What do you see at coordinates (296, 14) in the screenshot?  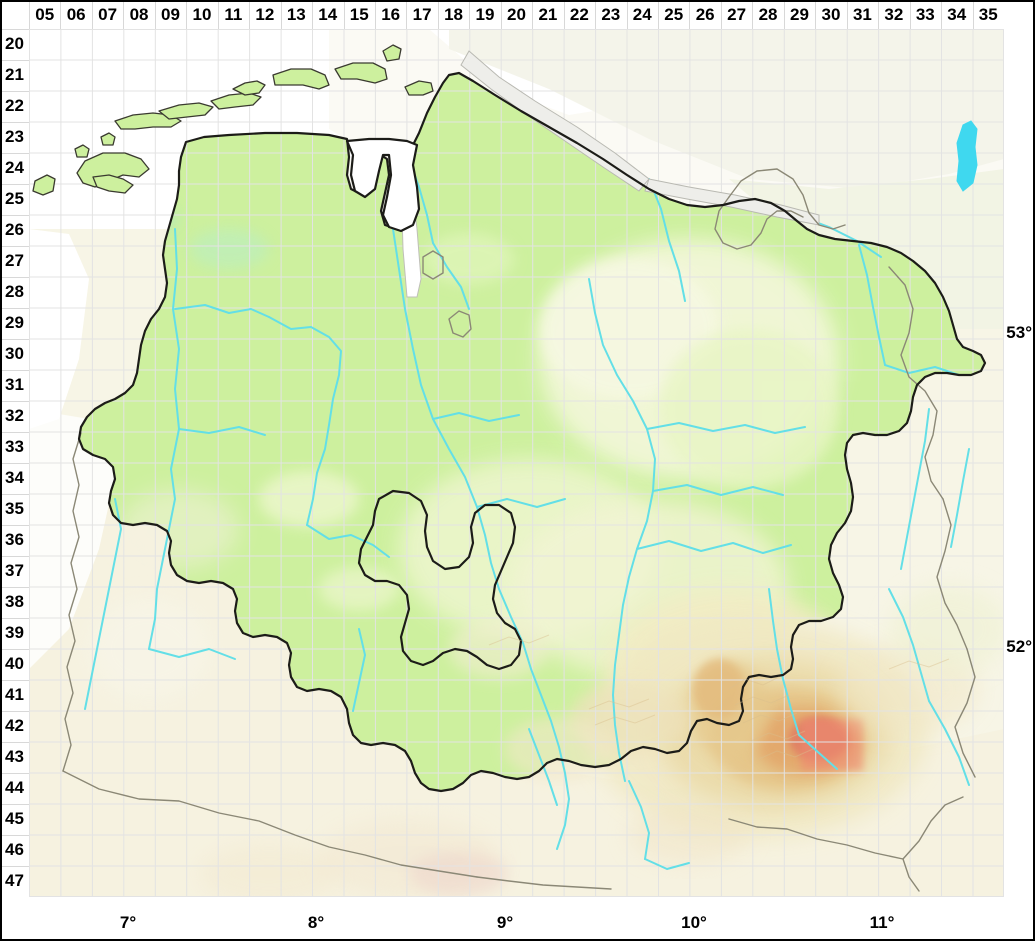 I see `column-label-13: 13` at bounding box center [296, 14].